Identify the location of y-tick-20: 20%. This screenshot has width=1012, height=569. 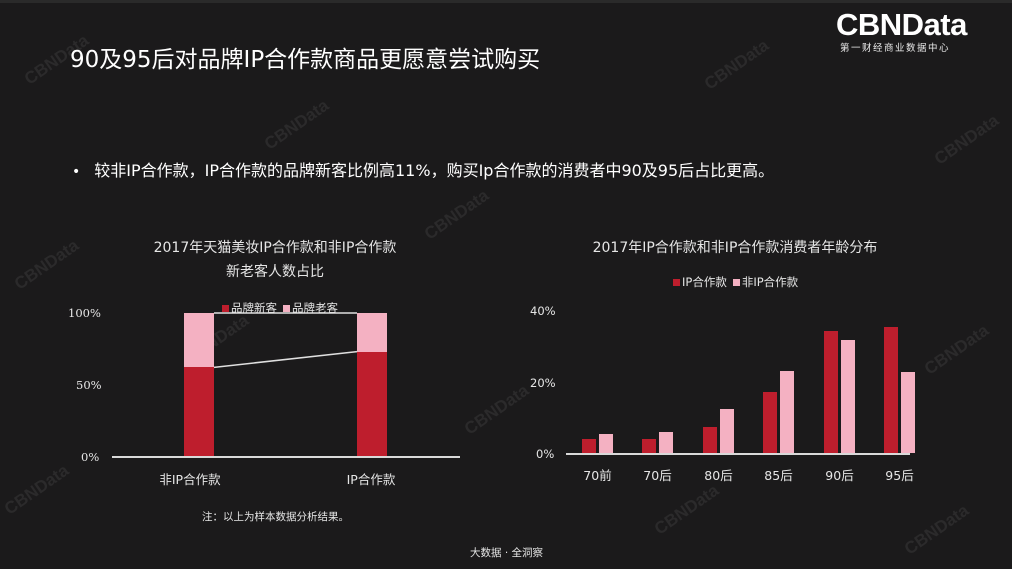
(543, 383).